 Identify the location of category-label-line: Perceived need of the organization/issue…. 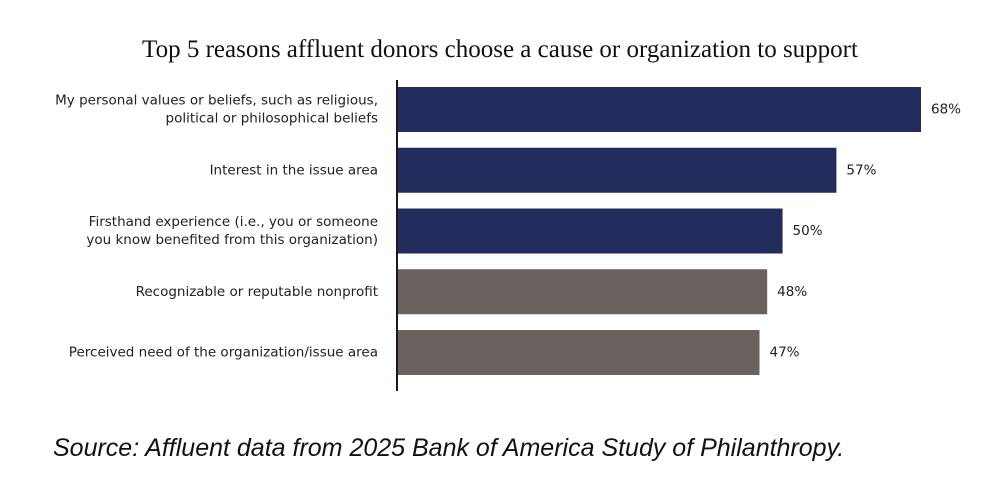
(223, 353).